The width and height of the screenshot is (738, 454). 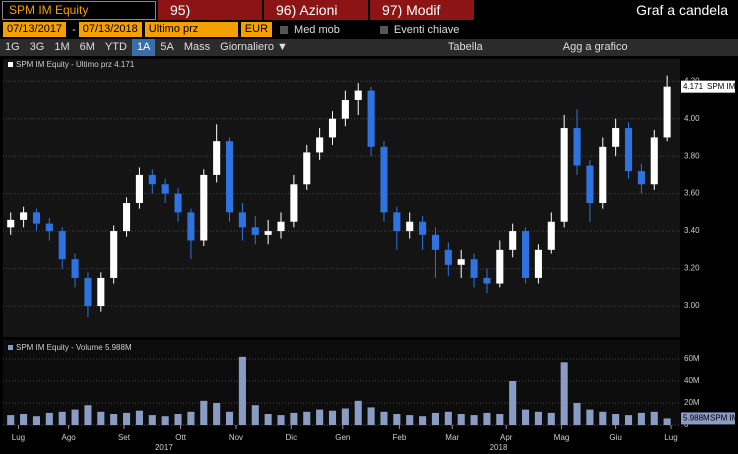 What do you see at coordinates (62, 47) in the screenshot?
I see `period: 1M` at bounding box center [62, 47].